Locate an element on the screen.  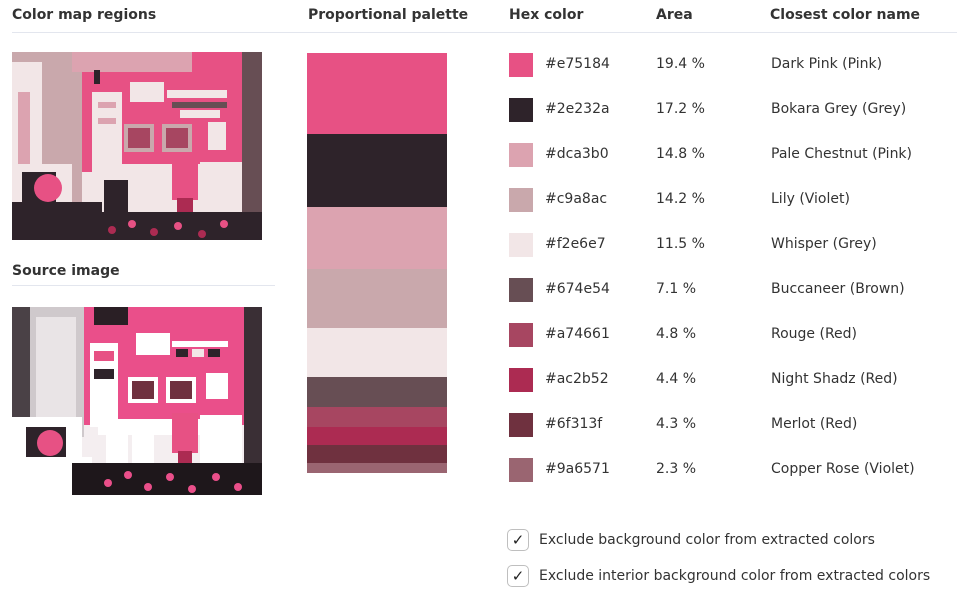
color-name: Rouge (Red) is located at coordinates (814, 334).